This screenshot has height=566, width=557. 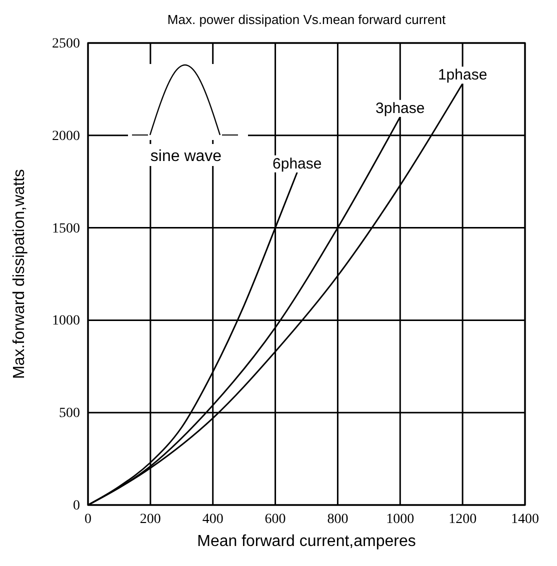 I want to click on y-tick-label: 0, so click(x=76, y=506).